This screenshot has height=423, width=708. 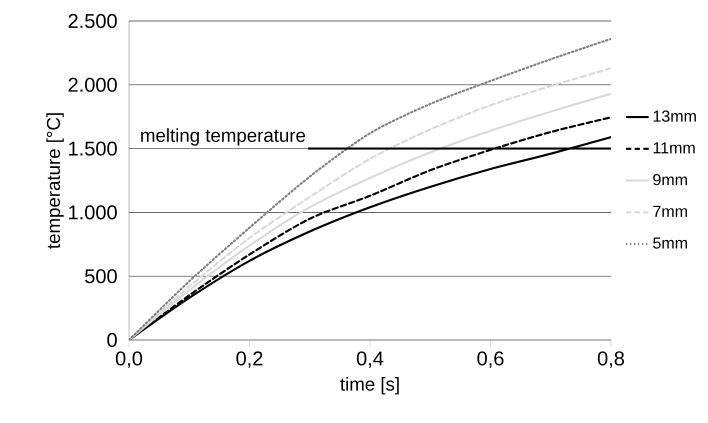 I want to click on x-axis-title: time [s], so click(x=369, y=385).